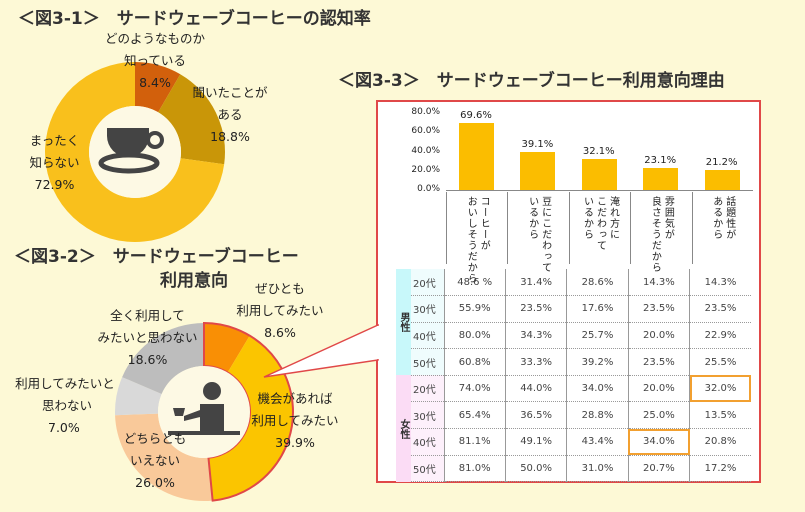 Image resolution: width=805 pixels, height=512 pixels. I want to click on table-cell: 65.4%, so click(474, 415).